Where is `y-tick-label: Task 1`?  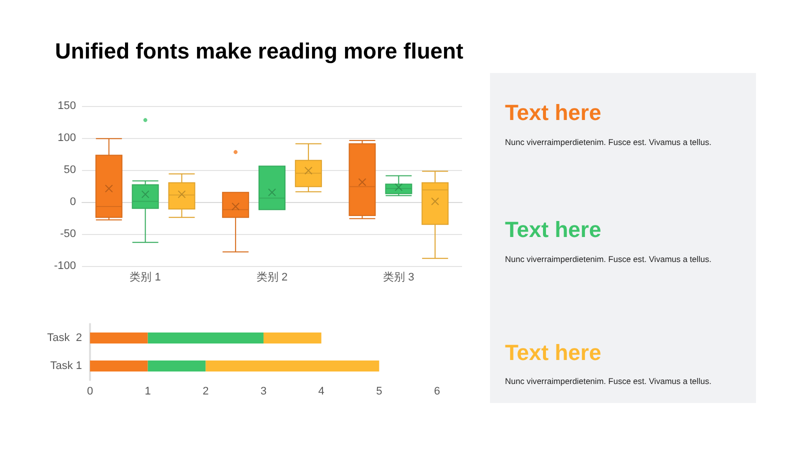 y-tick-label: Task 1 is located at coordinates (66, 366).